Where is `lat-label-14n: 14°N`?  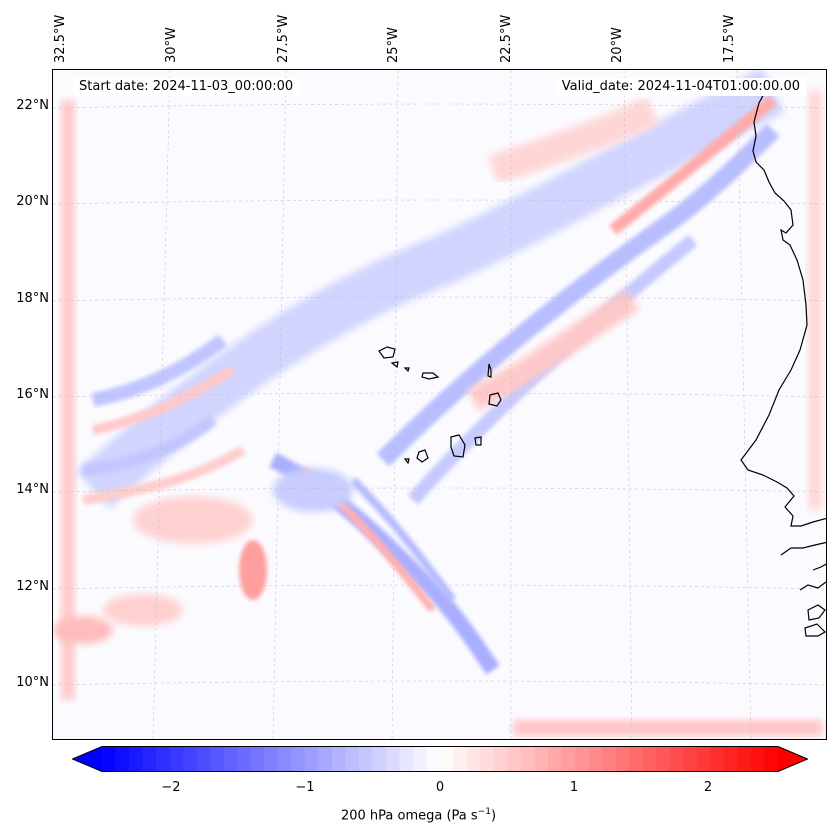
lat-label-14n: 14°N is located at coordinates (32, 489).